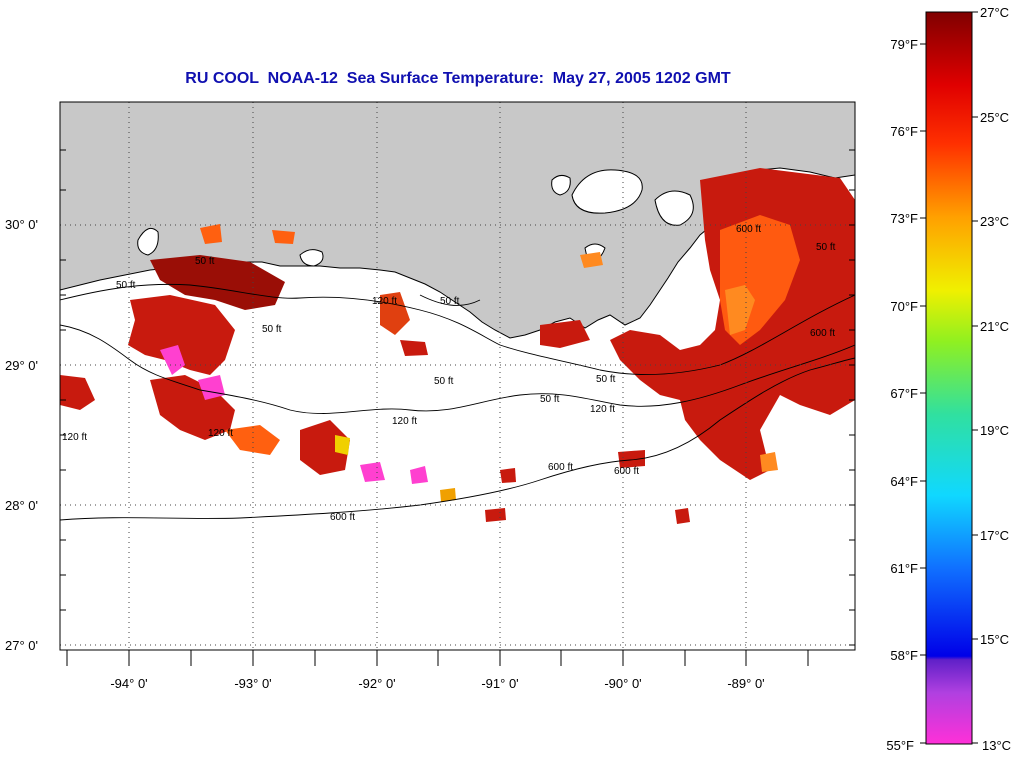 This screenshot has height=761, width=1024. What do you see at coordinates (457, 369) in the screenshot?
I see `contour-120ft` at bounding box center [457, 369].